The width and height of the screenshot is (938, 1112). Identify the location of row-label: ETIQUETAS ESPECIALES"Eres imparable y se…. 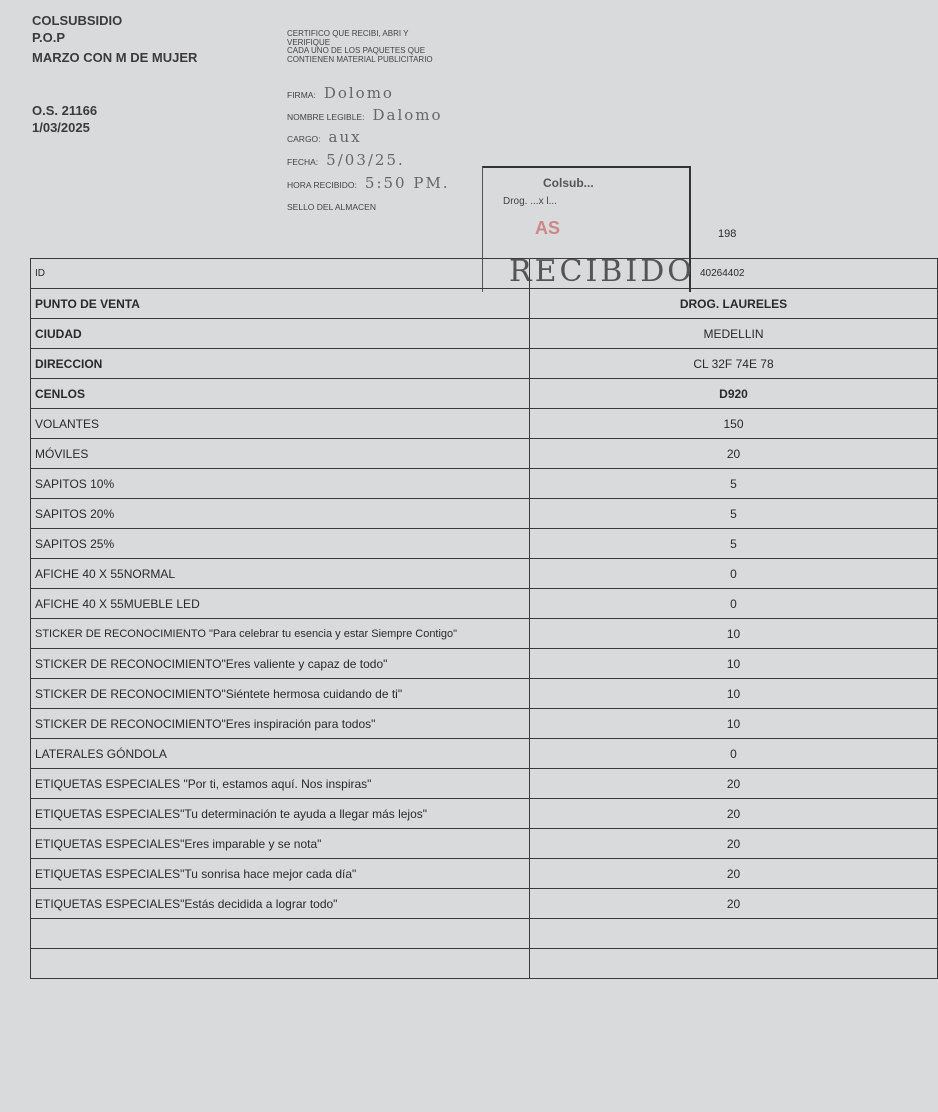
(280, 843).